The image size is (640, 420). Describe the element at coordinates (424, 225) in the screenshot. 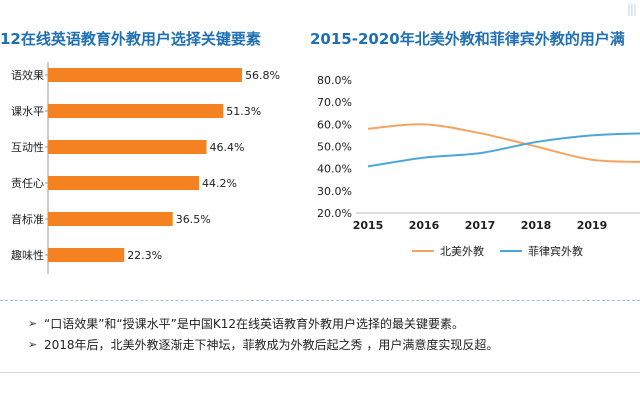

I see `x-tick-label: 2016` at that location.